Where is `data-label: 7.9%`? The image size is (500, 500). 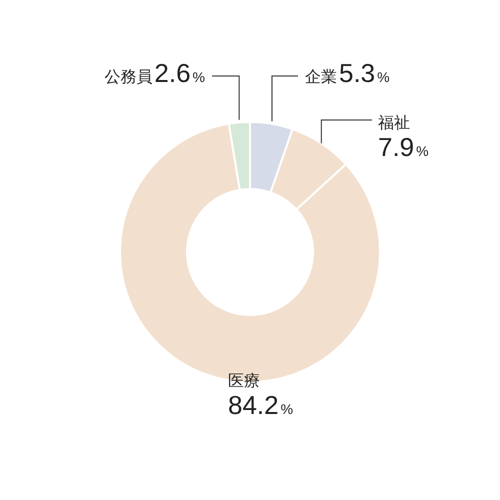
data-label: 7.9% is located at coordinates (403, 147).